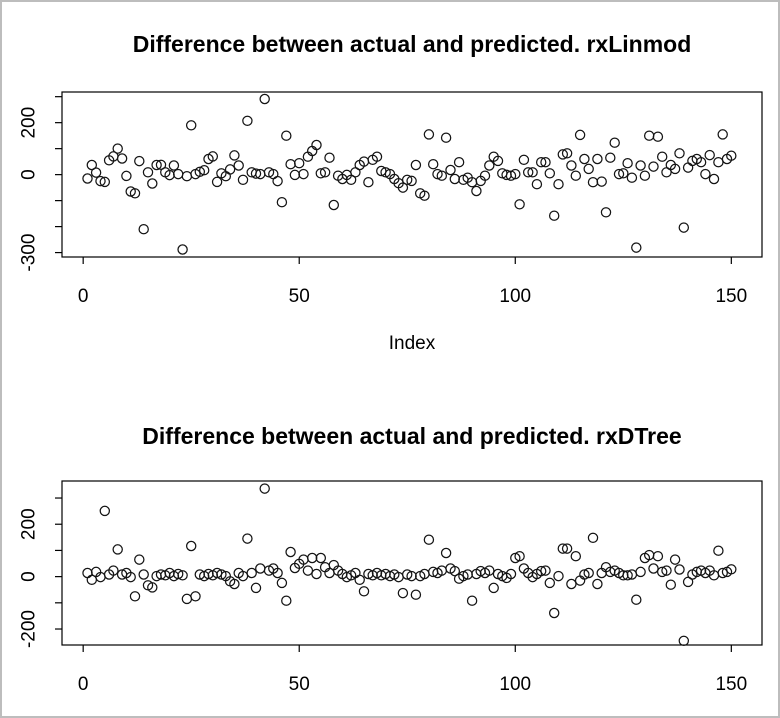 The image size is (780, 718). I want to click on y-tick-label: 0, so click(29, 576).